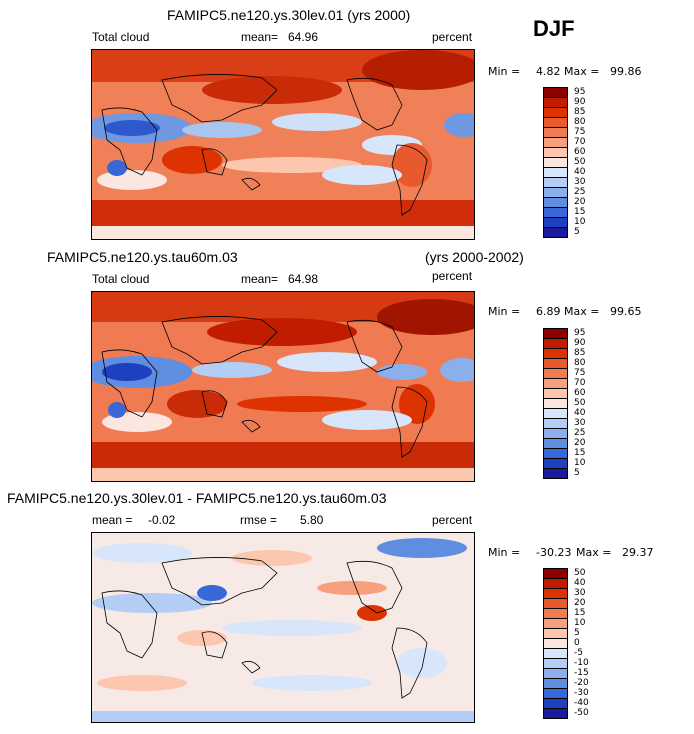 The height and width of the screenshot is (734, 694). Describe the element at coordinates (474, 257) in the screenshot. I see `panel2-title-years: (yrs 2000-2002)` at that location.